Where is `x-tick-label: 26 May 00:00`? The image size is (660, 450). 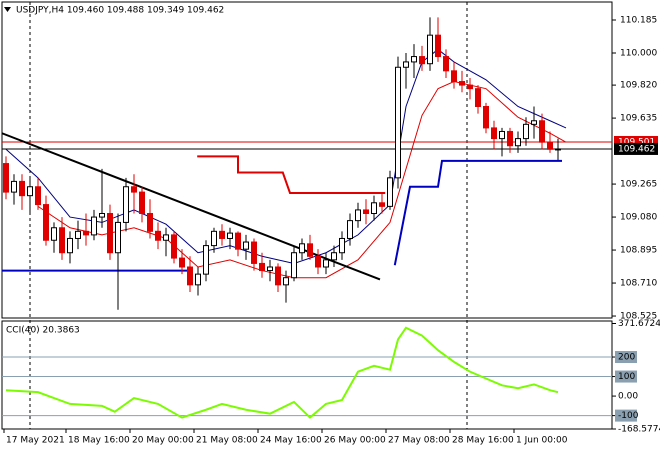 x-tick-label: 26 May 00:00 is located at coordinates (355, 441).